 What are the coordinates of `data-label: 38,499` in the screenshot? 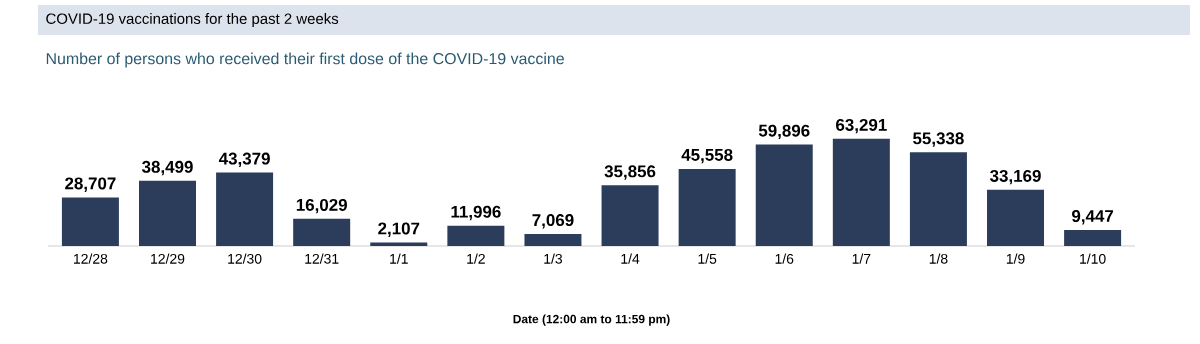 It's located at (167, 168).